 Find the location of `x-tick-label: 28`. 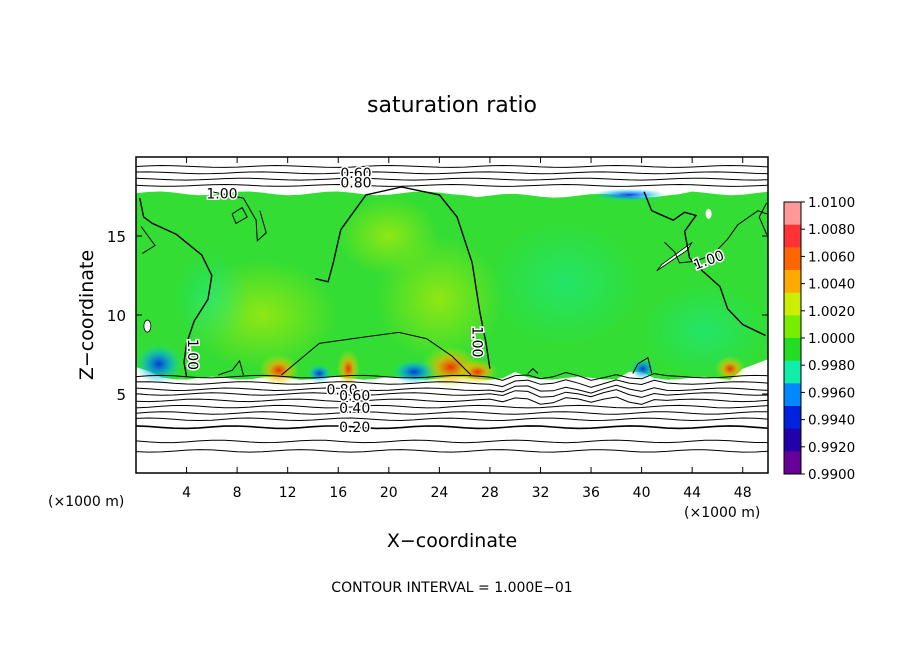

x-tick-label: 28 is located at coordinates (490, 493).